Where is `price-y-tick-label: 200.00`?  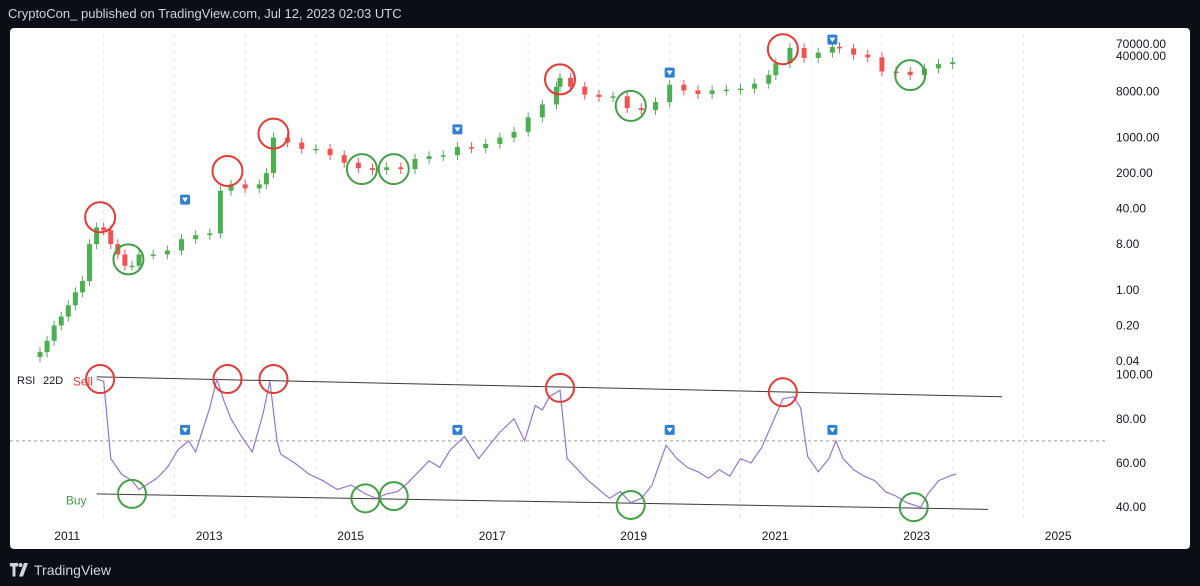 price-y-tick-label: 200.00 is located at coordinates (1134, 173).